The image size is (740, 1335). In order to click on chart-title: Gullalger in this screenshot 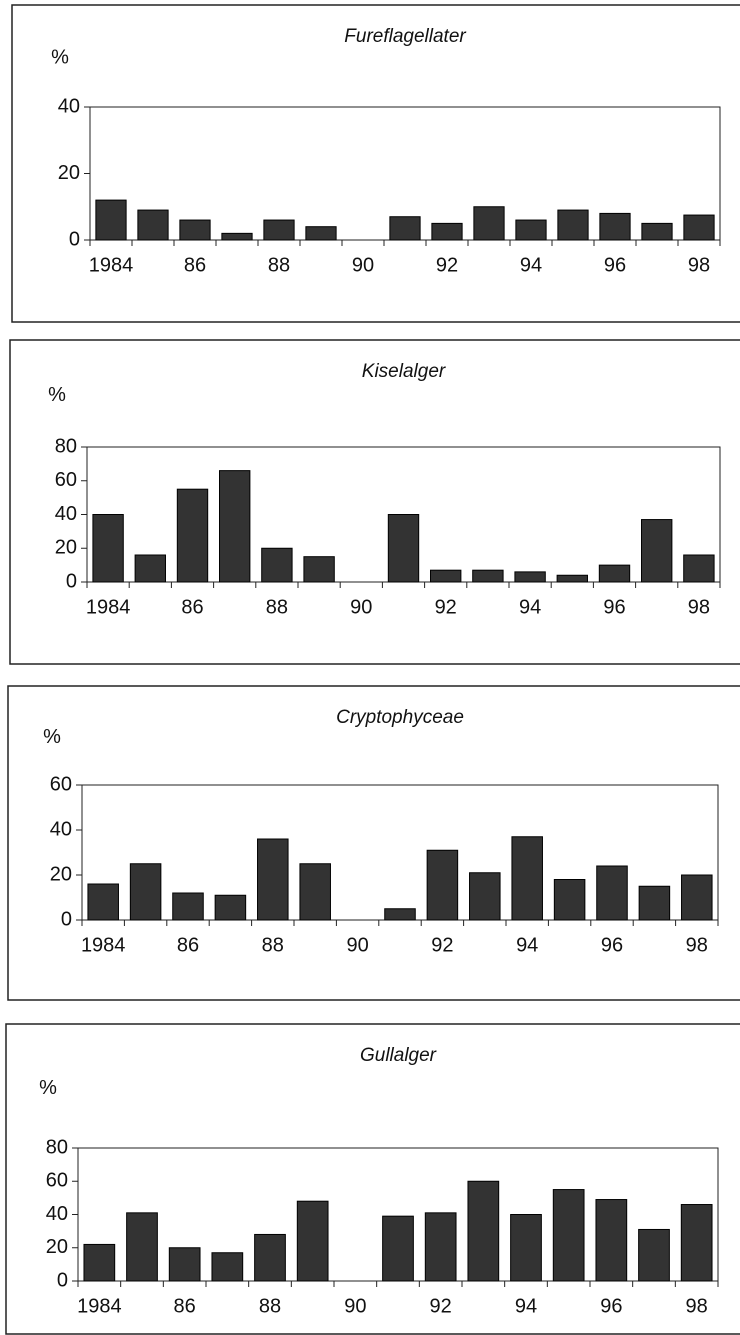, I will do `click(398, 1055)`.